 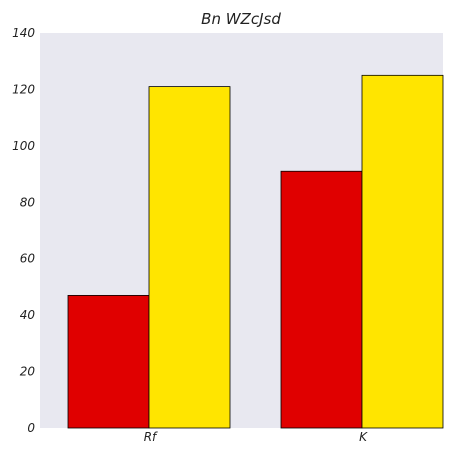 I want to click on y-axis-ticks: 0 20 40 60 80 100 120 140, so click(x=23, y=230).